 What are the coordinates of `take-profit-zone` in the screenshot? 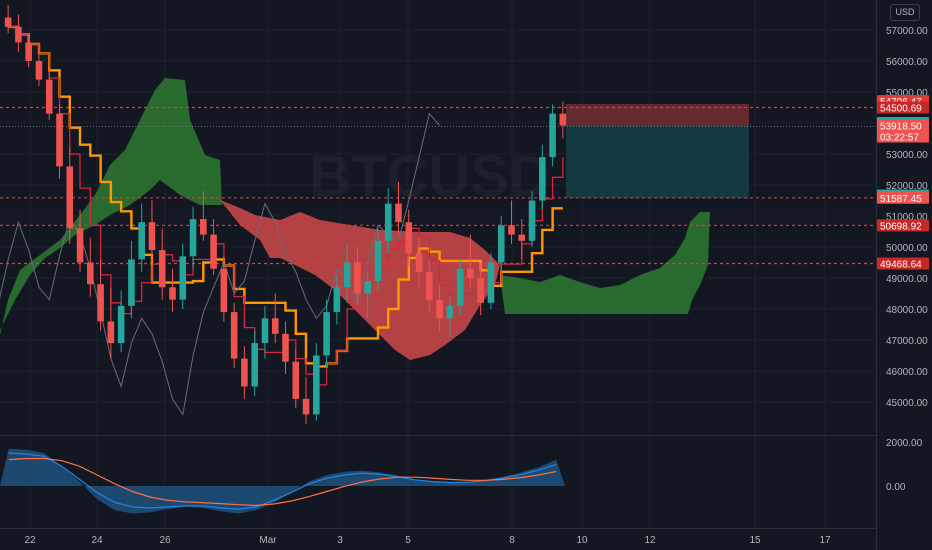 It's located at (657, 162).